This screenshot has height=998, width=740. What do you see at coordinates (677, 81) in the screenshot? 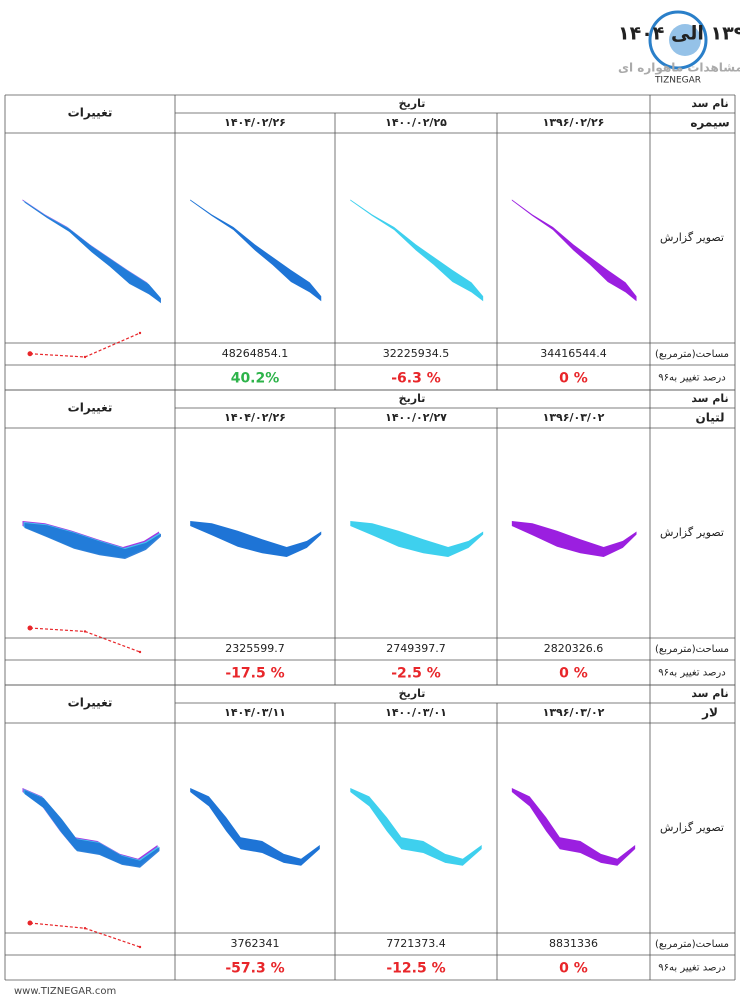
I see `logo-text: TIZNEGAR` at bounding box center [677, 81].